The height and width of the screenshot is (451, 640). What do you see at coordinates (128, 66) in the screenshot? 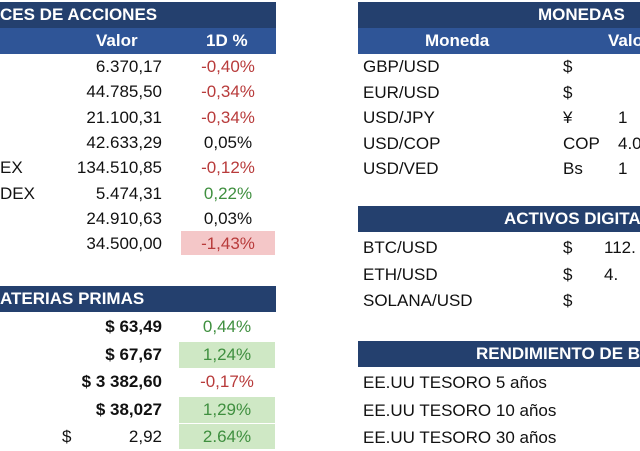
I see `index-value: 6.370,17` at bounding box center [128, 66].